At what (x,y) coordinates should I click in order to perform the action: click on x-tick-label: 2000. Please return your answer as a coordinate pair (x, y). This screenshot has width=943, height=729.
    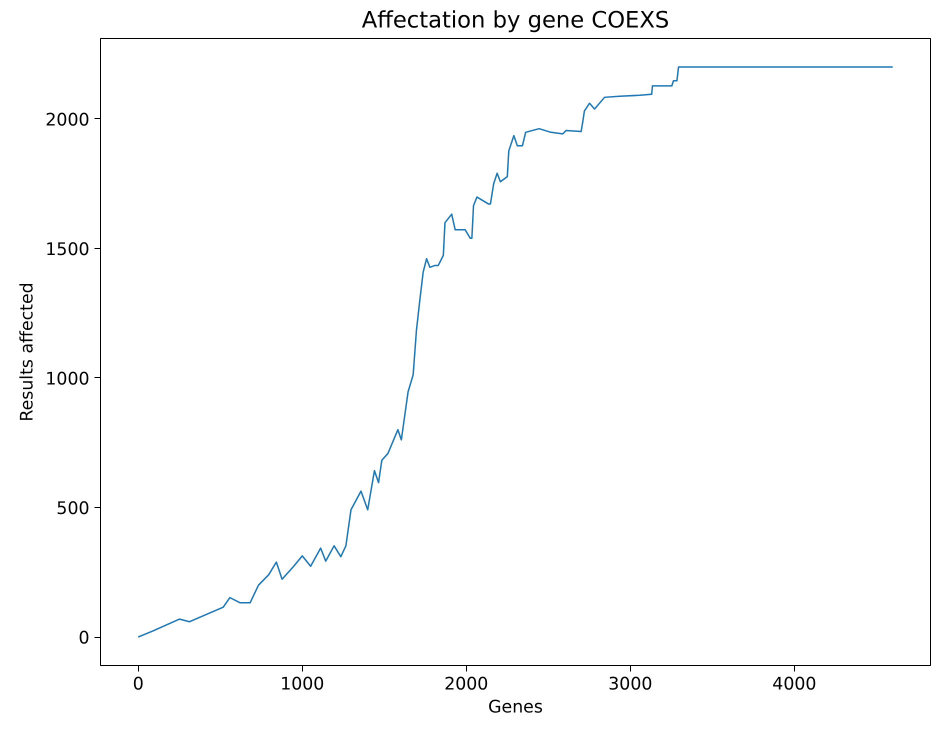
    Looking at the image, I should click on (466, 684).